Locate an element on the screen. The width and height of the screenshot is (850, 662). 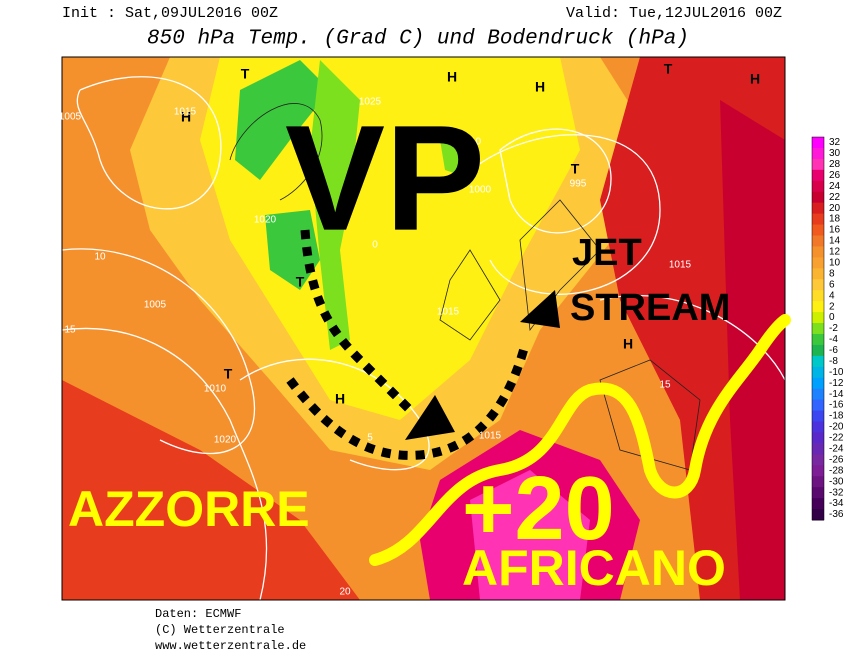
legend-label: 0 is located at coordinates (832, 317).